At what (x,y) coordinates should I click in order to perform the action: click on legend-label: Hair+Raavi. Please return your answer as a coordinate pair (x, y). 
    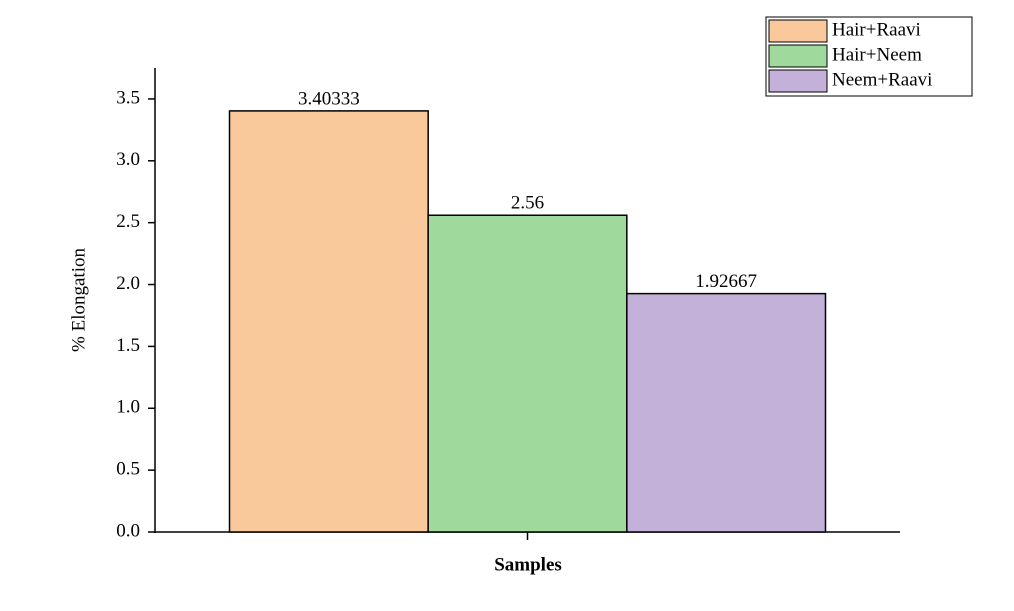
    Looking at the image, I should click on (876, 29).